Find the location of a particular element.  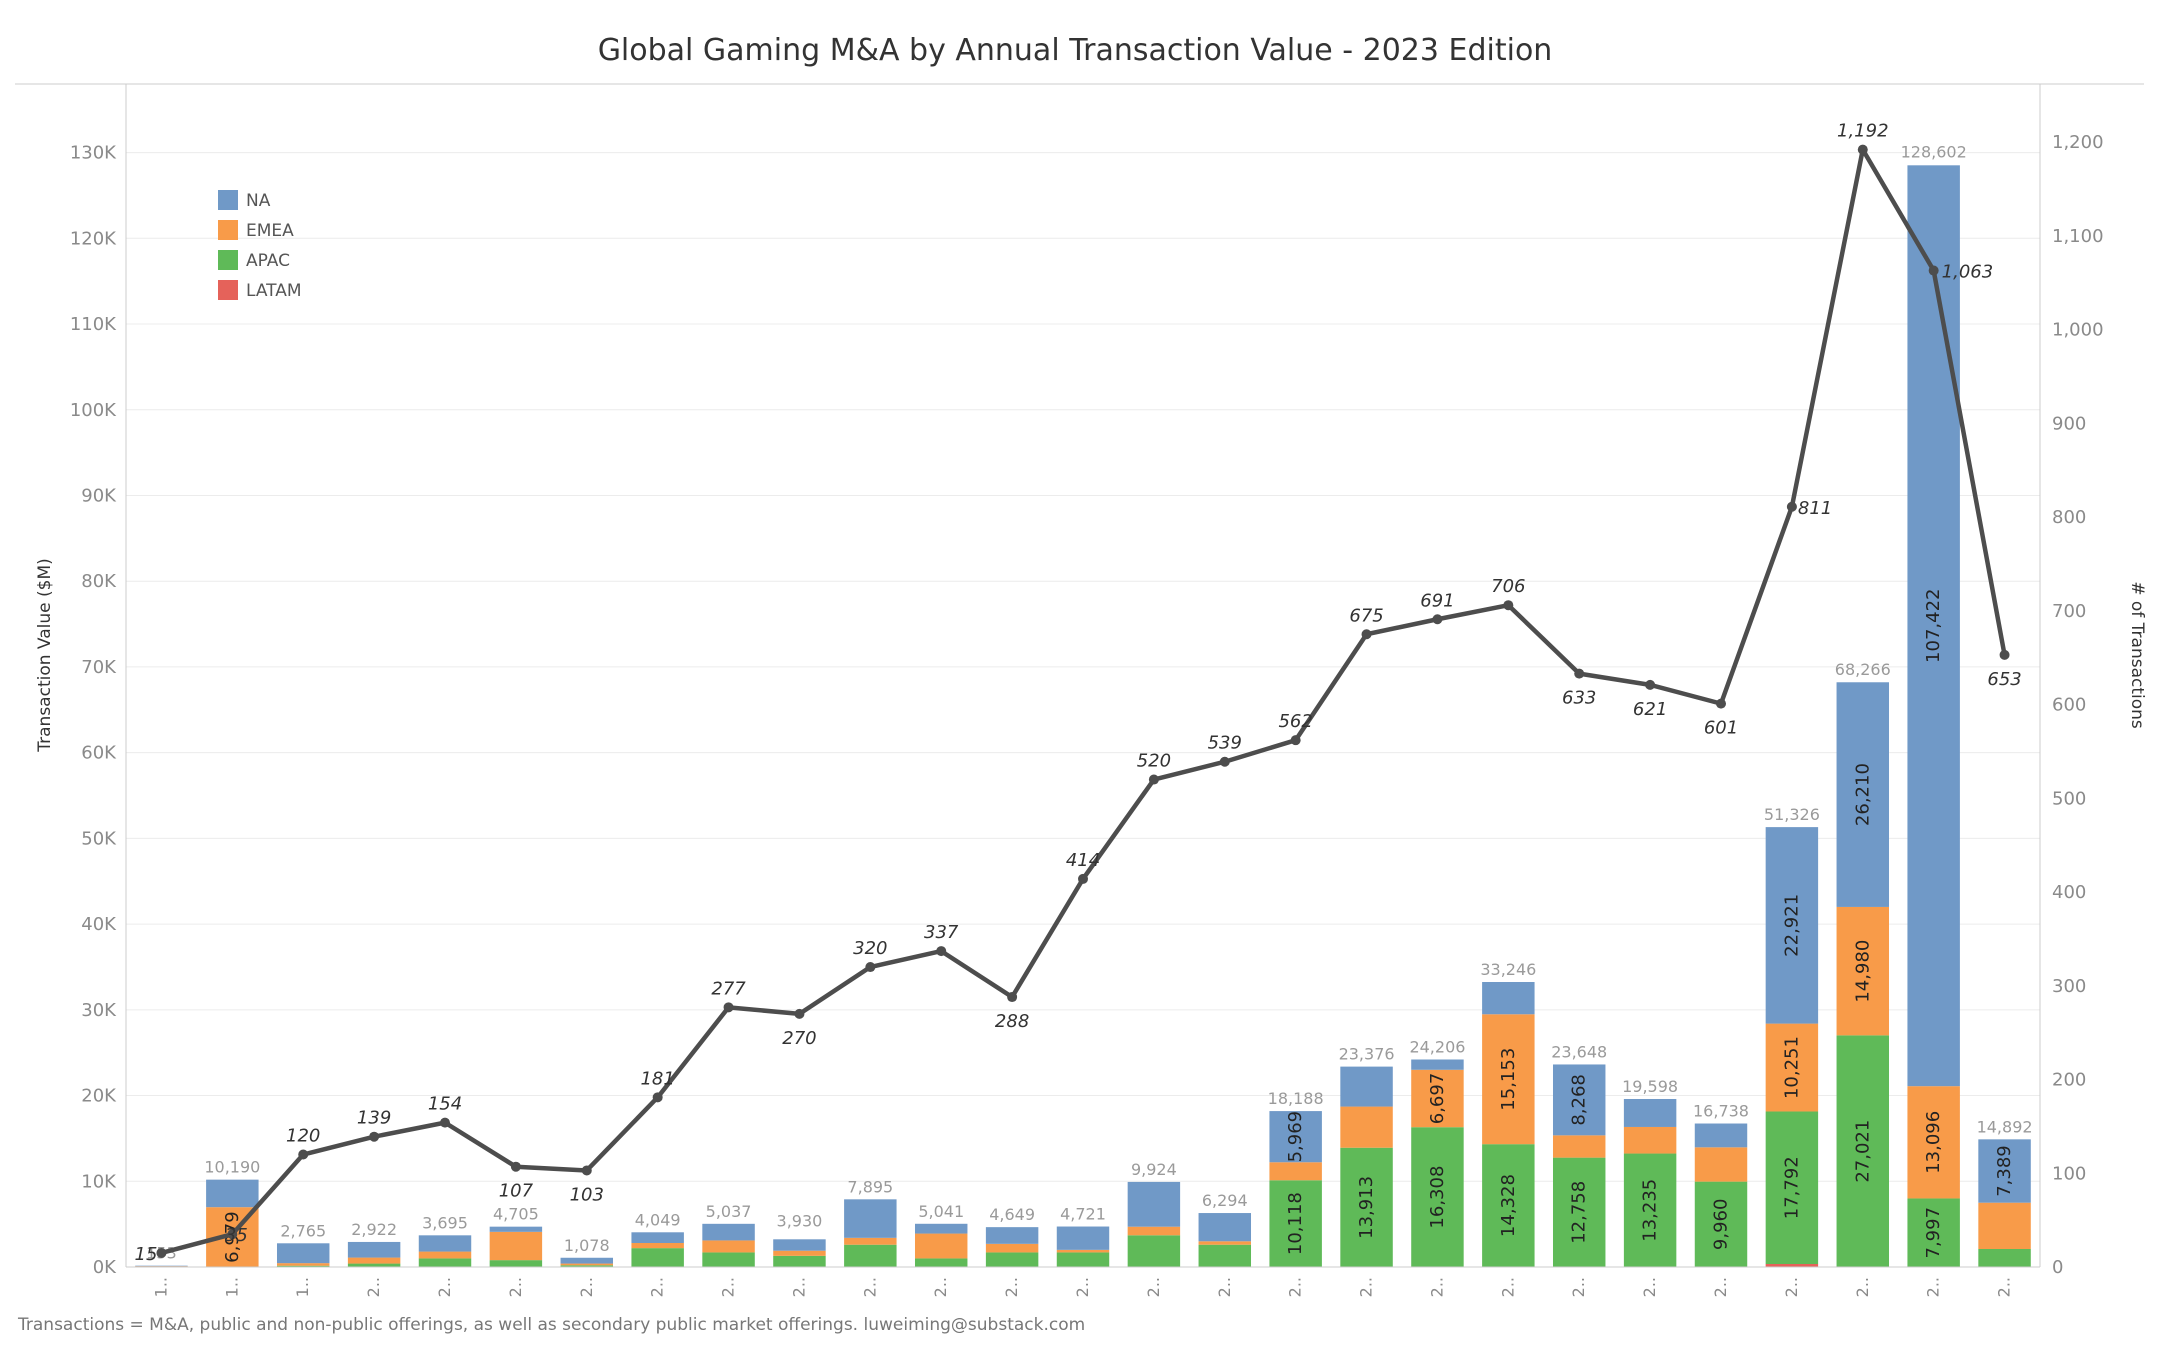

legend-swatch-apac is located at coordinates (228, 260).